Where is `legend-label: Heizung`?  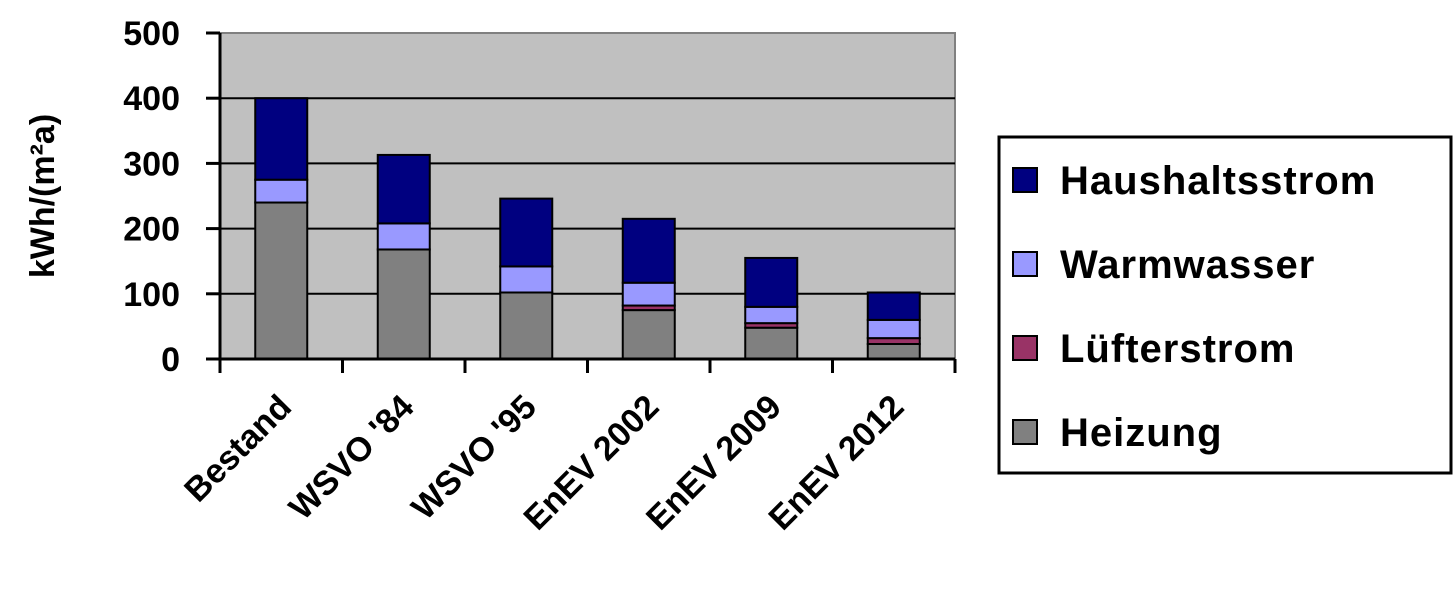
legend-label: Heizung is located at coordinates (1141, 433).